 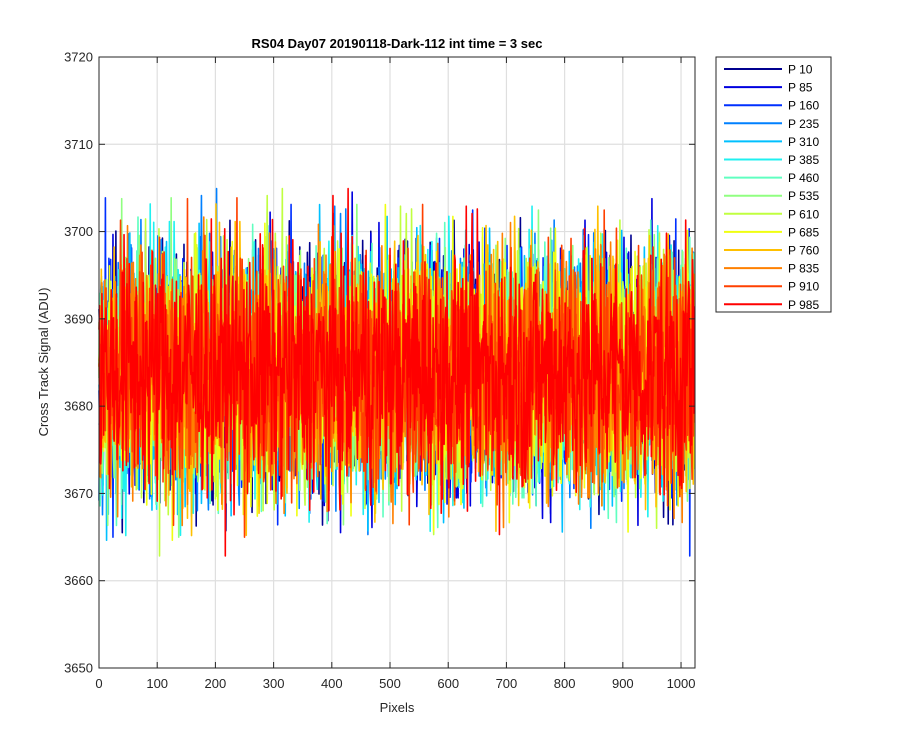 What do you see at coordinates (623, 683) in the screenshot?
I see `x-tick-label: 900` at bounding box center [623, 683].